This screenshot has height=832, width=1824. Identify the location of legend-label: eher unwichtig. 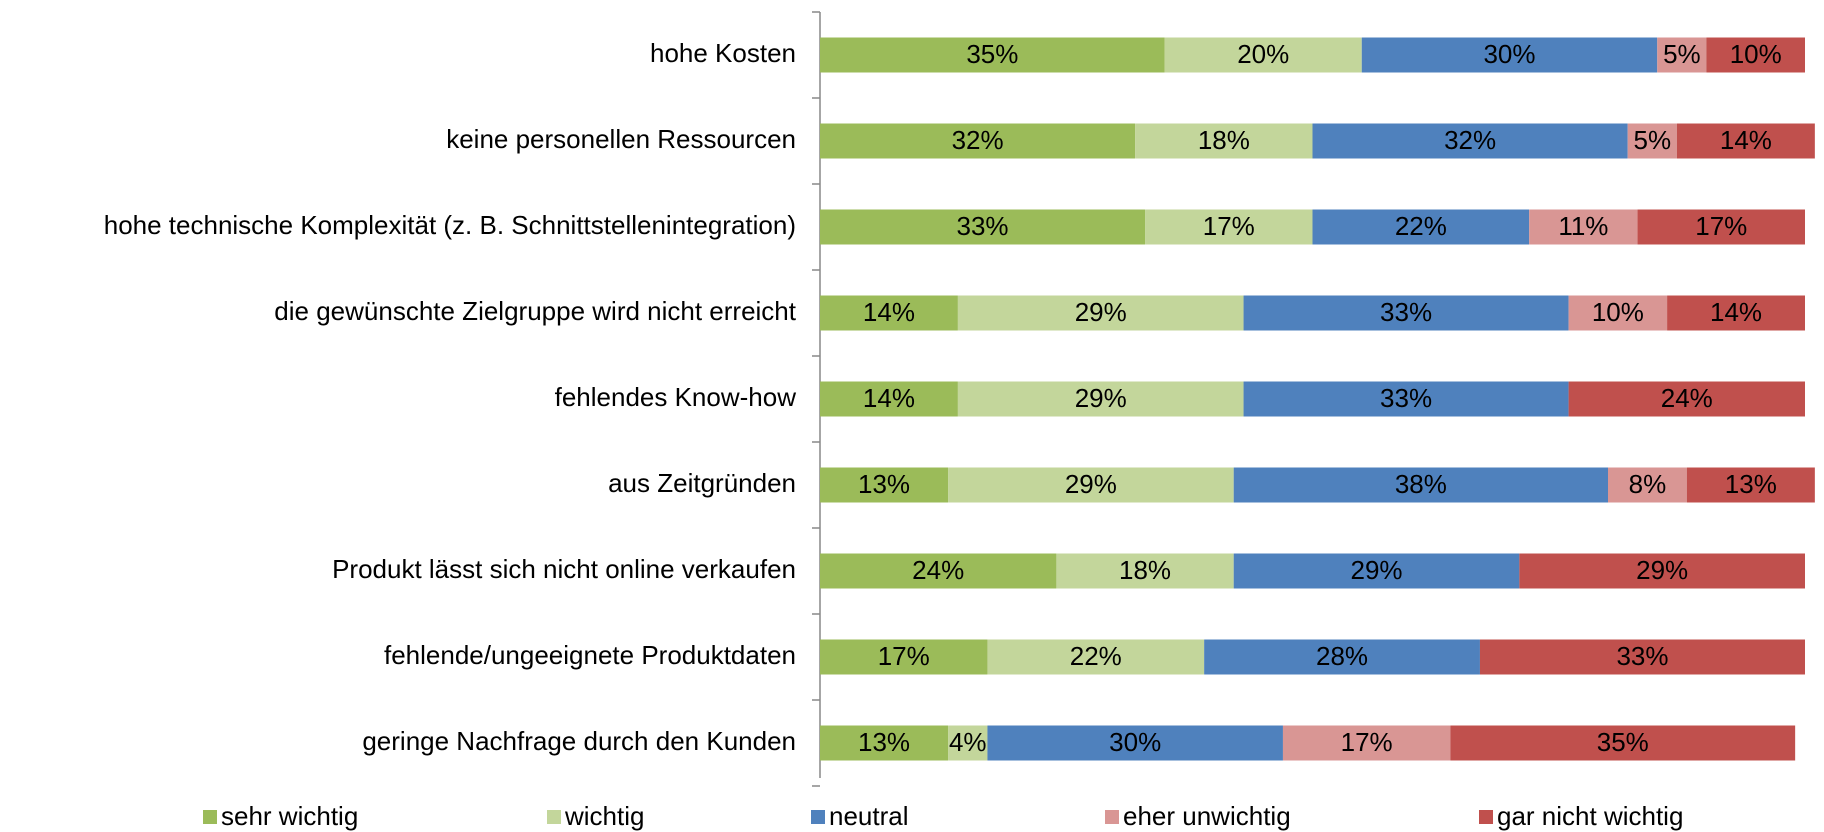
(1207, 816).